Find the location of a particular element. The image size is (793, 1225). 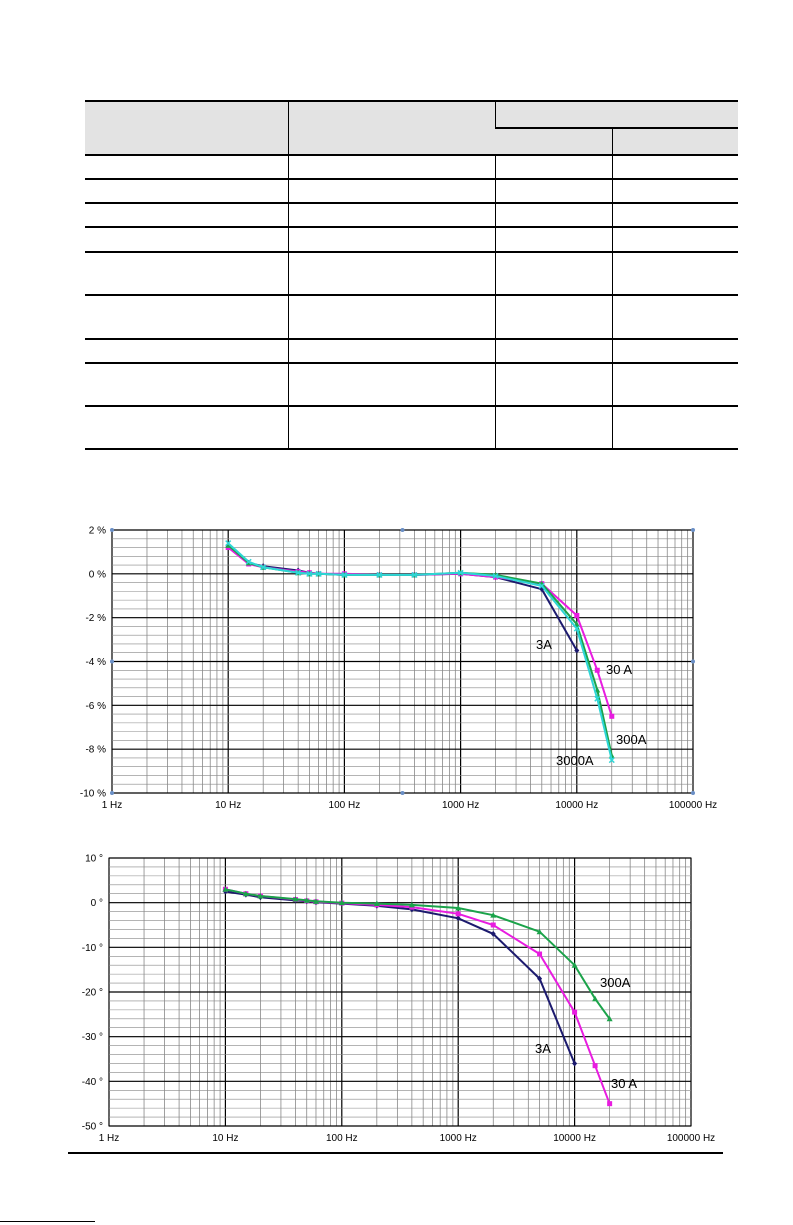

y-tick-label: -4 % is located at coordinates (95, 662).